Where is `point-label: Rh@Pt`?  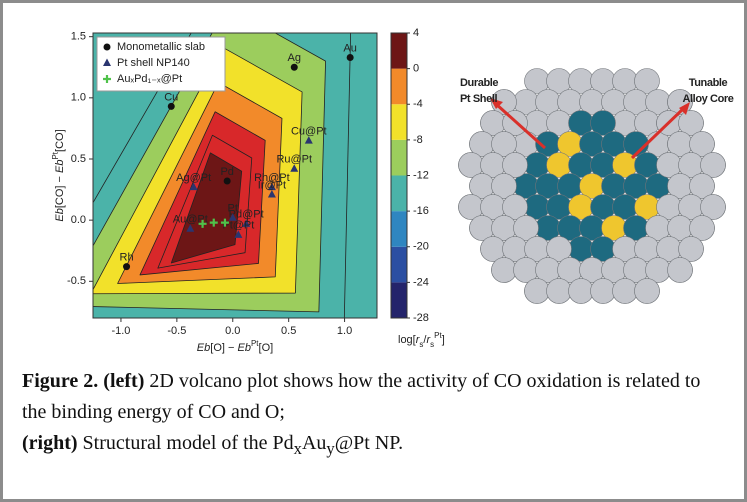 point-label: Rh@Pt is located at coordinates (272, 178).